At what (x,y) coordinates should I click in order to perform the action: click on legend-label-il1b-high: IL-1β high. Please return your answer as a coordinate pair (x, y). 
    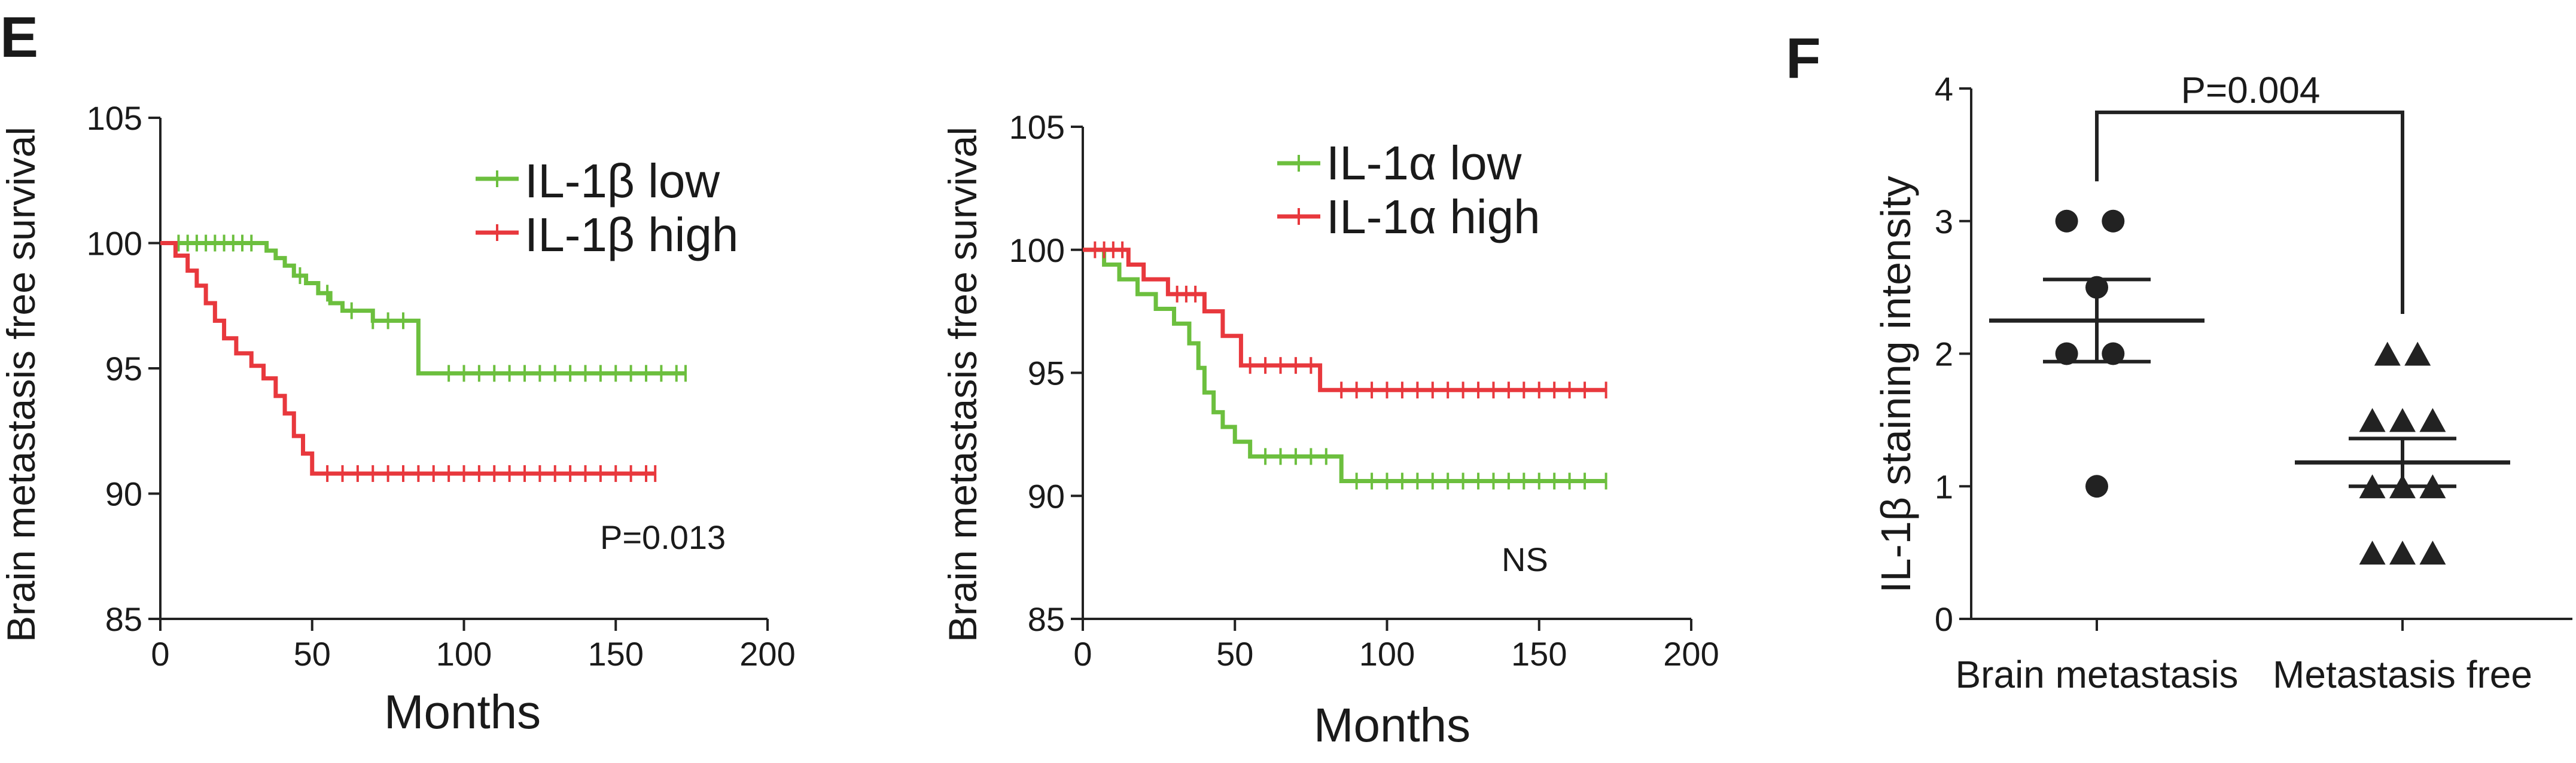
    Looking at the image, I should click on (631, 234).